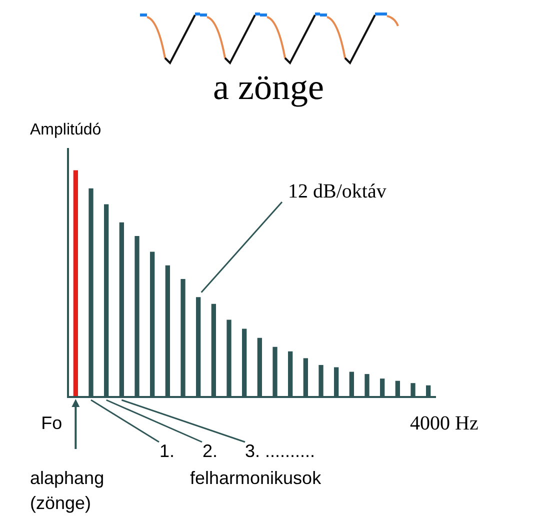 The image size is (537, 527). What do you see at coordinates (51, 422) in the screenshot?
I see `text: Fo` at bounding box center [51, 422].